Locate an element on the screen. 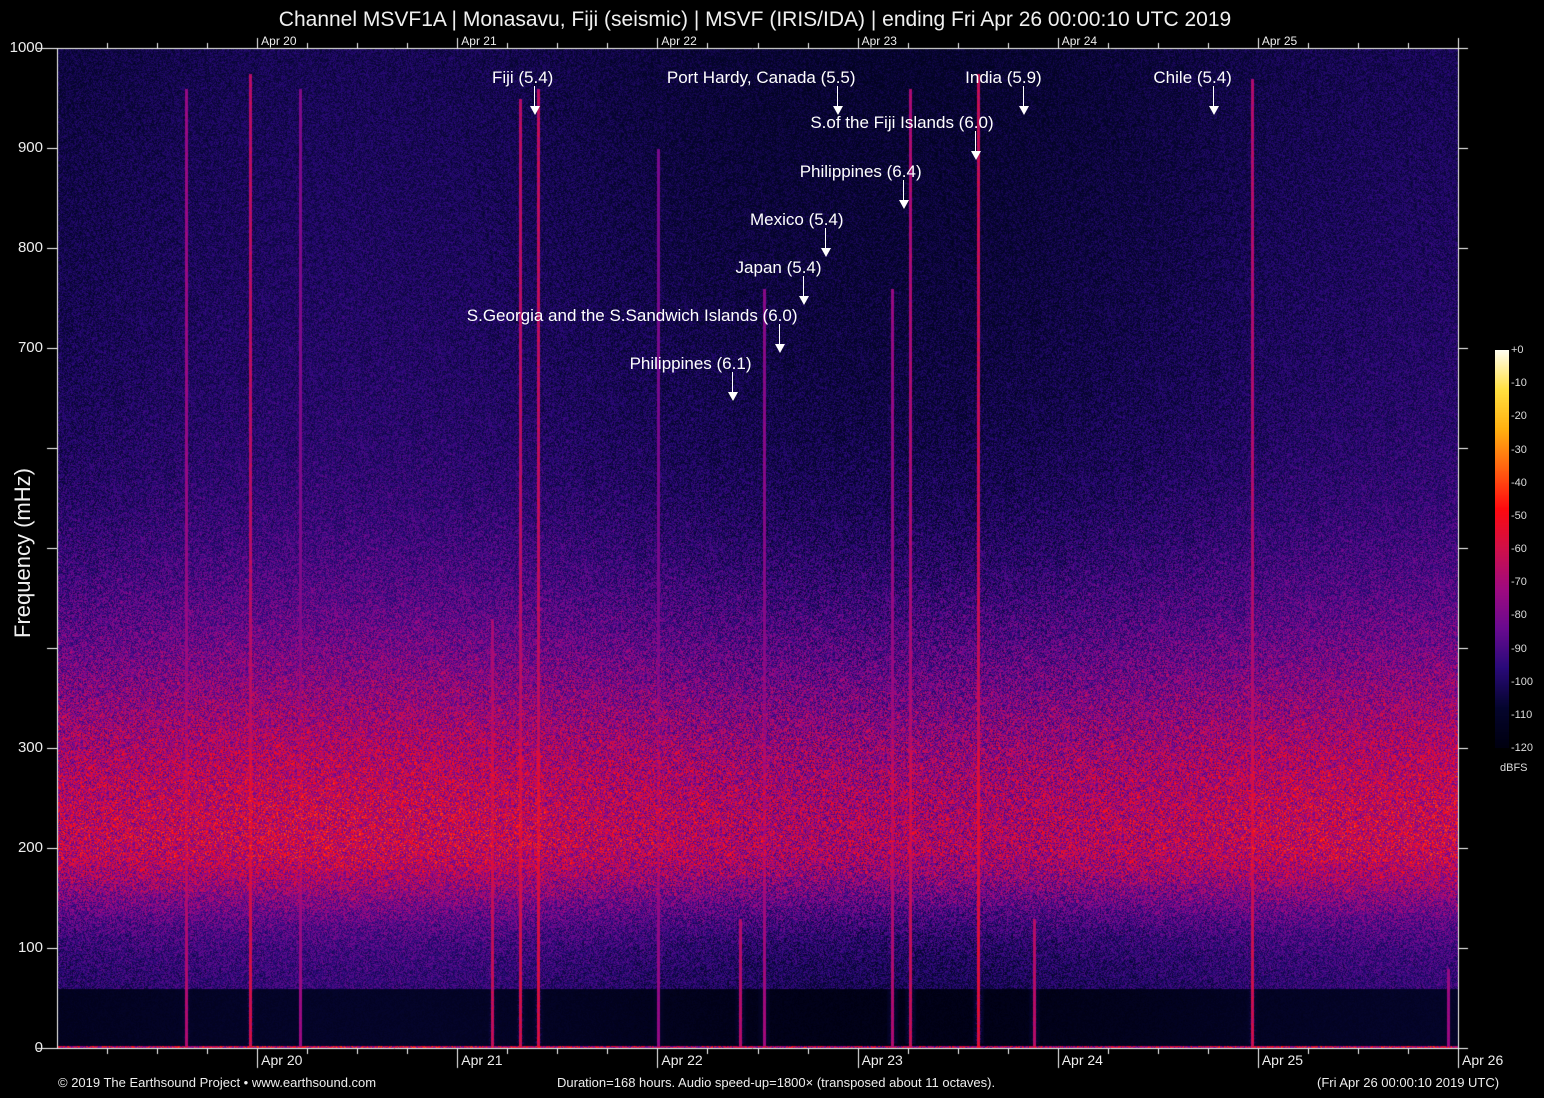 This screenshot has height=1098, width=1544. colorbar-tick-label: -110 is located at coordinates (1522, 714).